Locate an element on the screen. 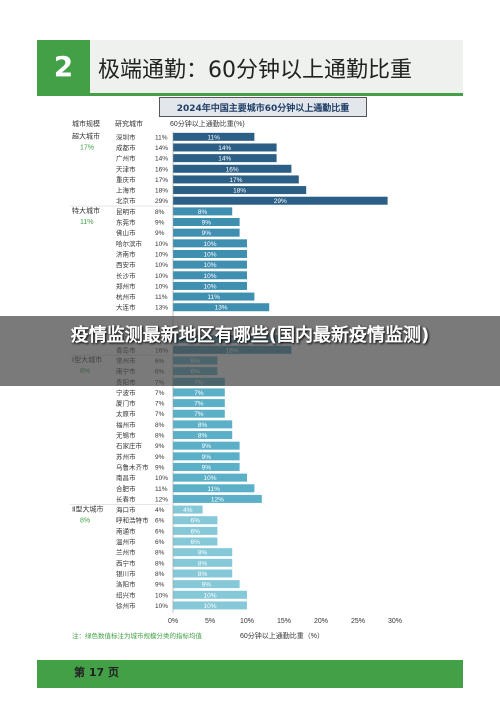 This screenshot has height=706, width=500. section-title: 极端通勤：60分钟以上通勤比重 is located at coordinates (255, 70).